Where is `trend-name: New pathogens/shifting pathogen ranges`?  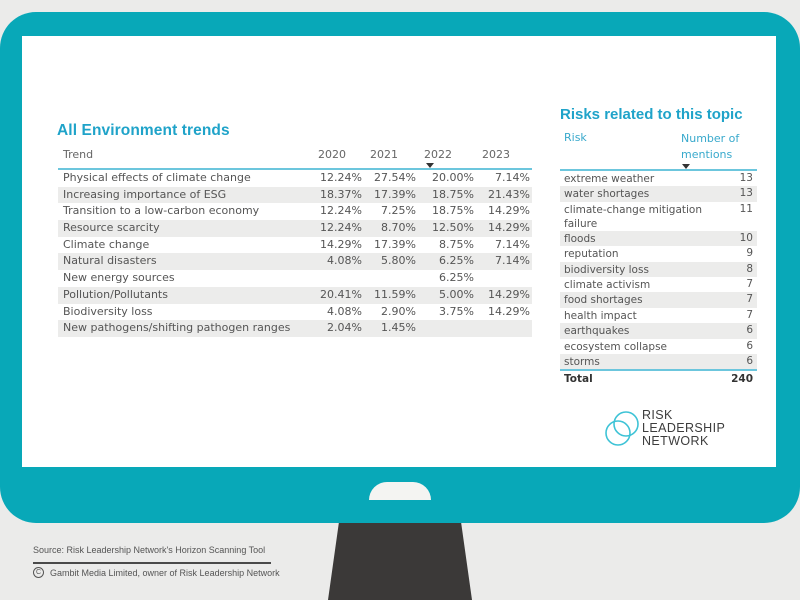
trend-name: New pathogens/shifting pathogen ranges is located at coordinates (177, 328).